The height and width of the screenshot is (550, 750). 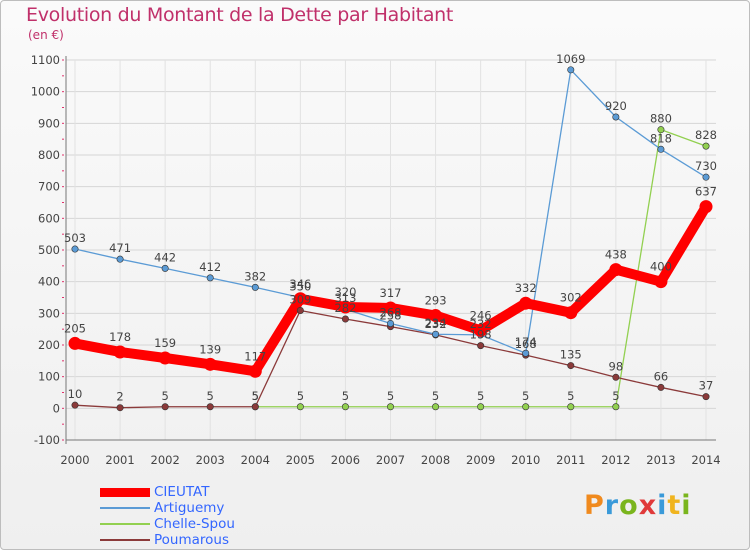 I want to click on y-tick-label: -100, so click(x=47, y=440).